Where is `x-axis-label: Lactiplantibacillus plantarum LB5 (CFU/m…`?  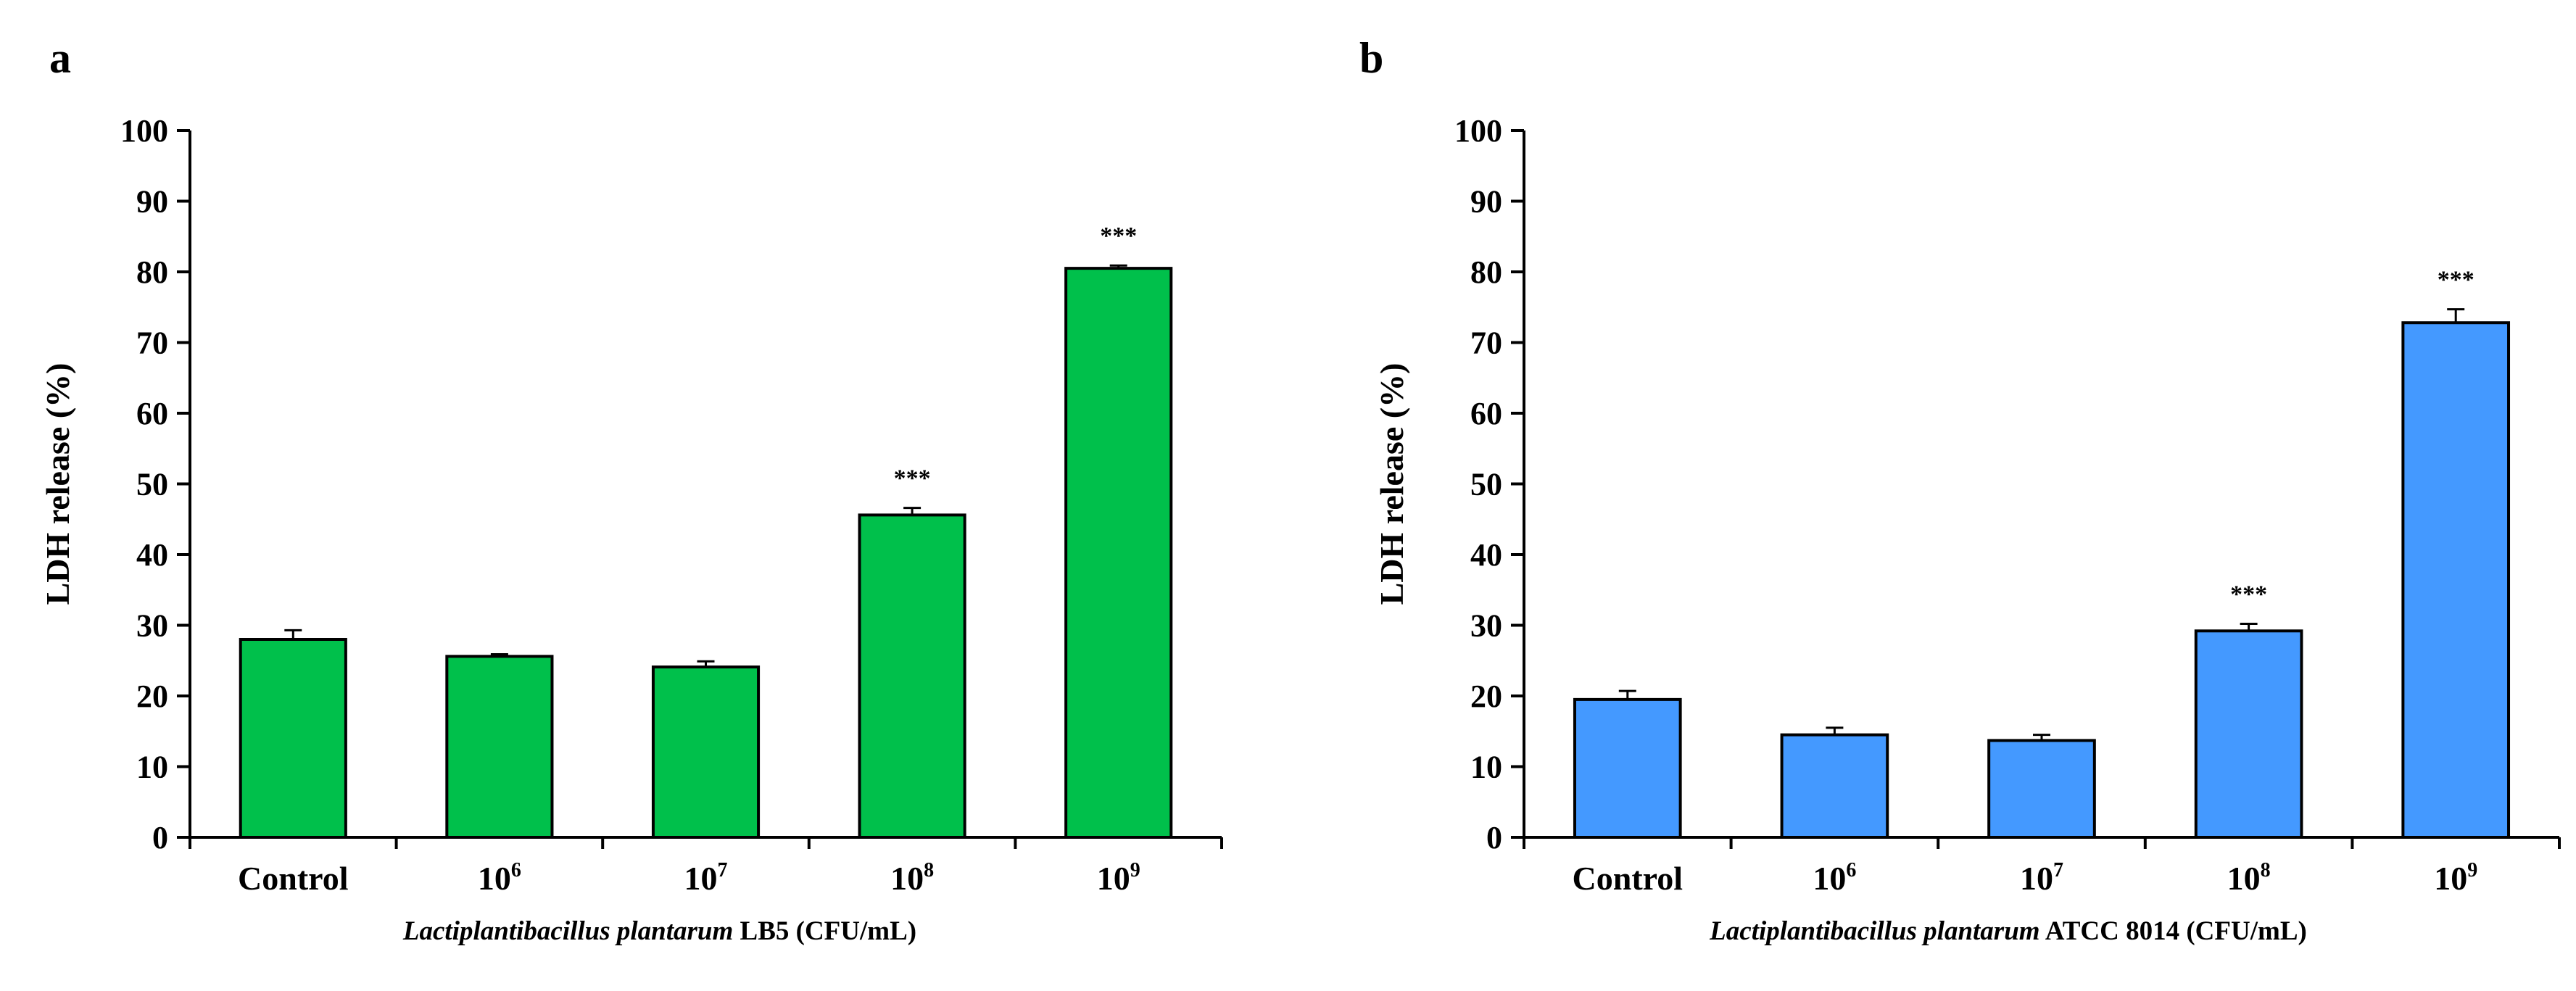
x-axis-label: Lactiplantibacillus plantarum LB5 (CFU/m… is located at coordinates (659, 931).